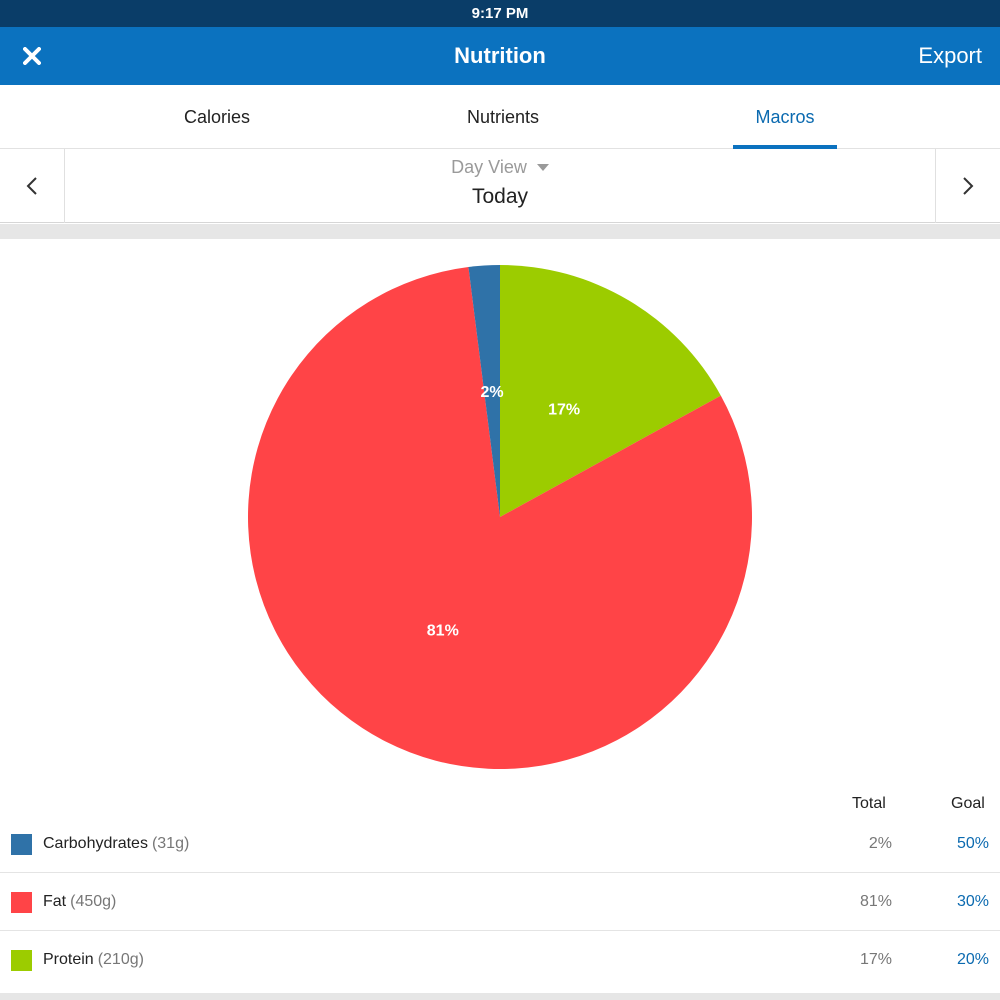 The image size is (1000, 1000). I want to click on status-bar: 9:17 PM, so click(500, 13).